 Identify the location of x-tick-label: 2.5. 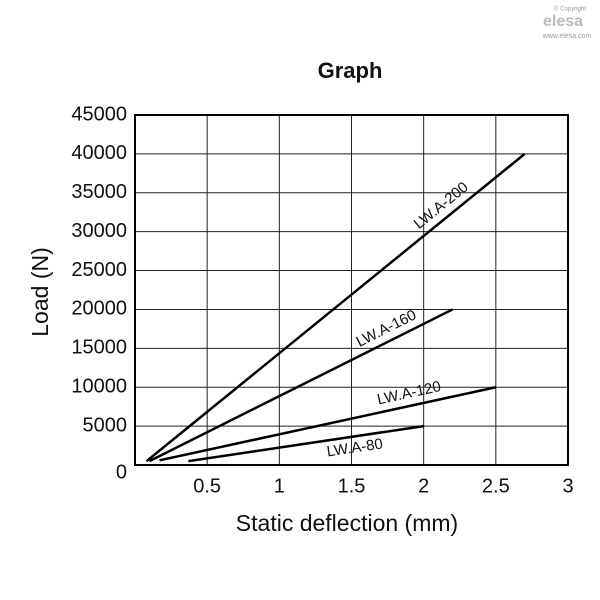
(496, 486).